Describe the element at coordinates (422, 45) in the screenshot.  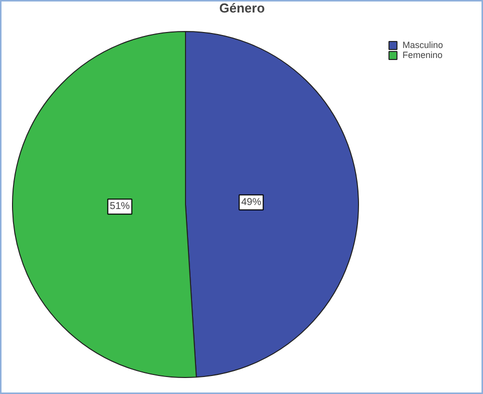
I see `legend-label: Masculino` at that location.